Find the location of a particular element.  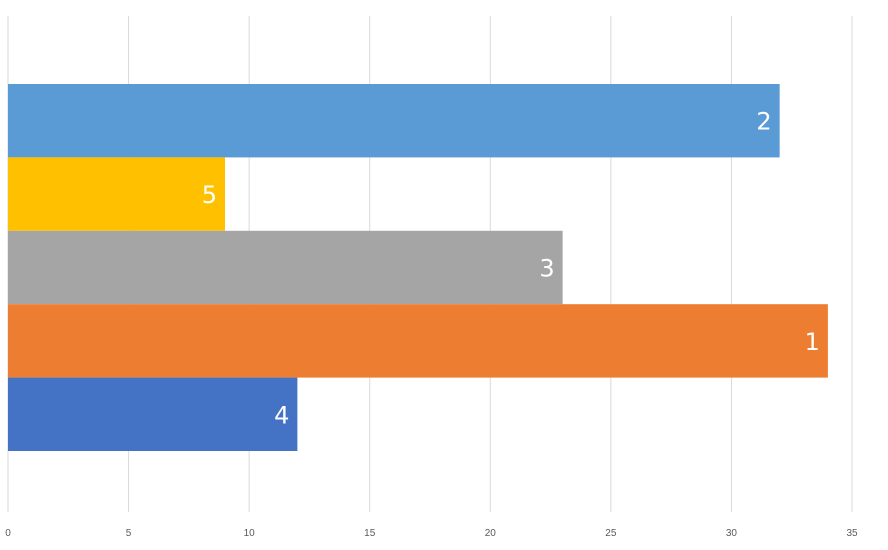

x-tick-label: 35 is located at coordinates (852, 533).